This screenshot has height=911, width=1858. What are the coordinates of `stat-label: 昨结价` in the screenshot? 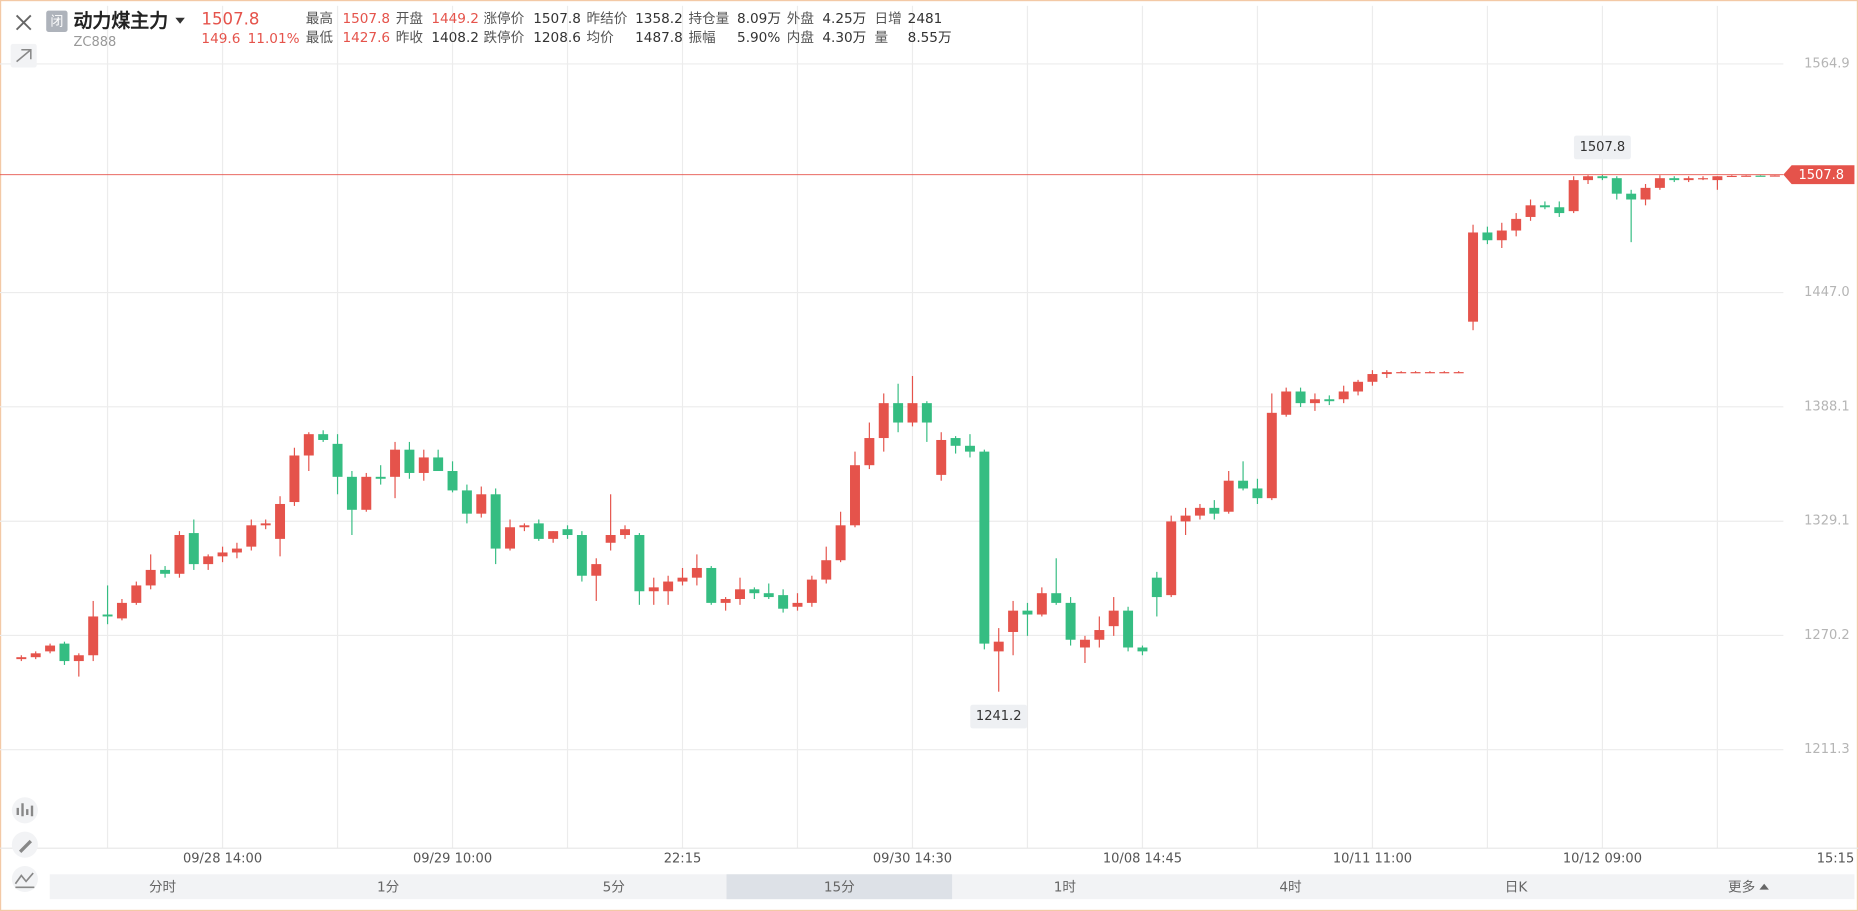 It's located at (607, 19).